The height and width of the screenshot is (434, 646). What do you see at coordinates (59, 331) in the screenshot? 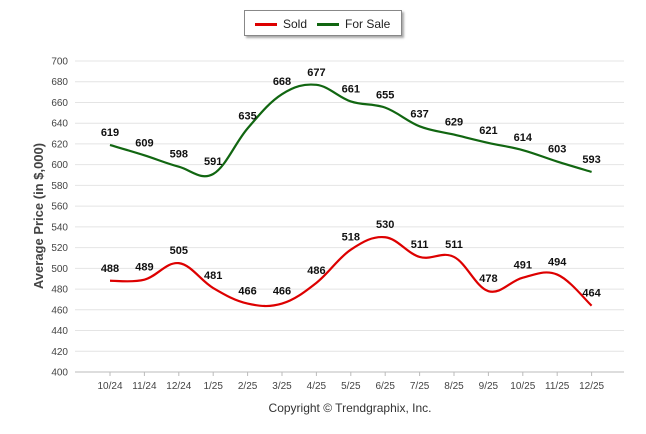
I see `y-tick-label: 440` at bounding box center [59, 331].